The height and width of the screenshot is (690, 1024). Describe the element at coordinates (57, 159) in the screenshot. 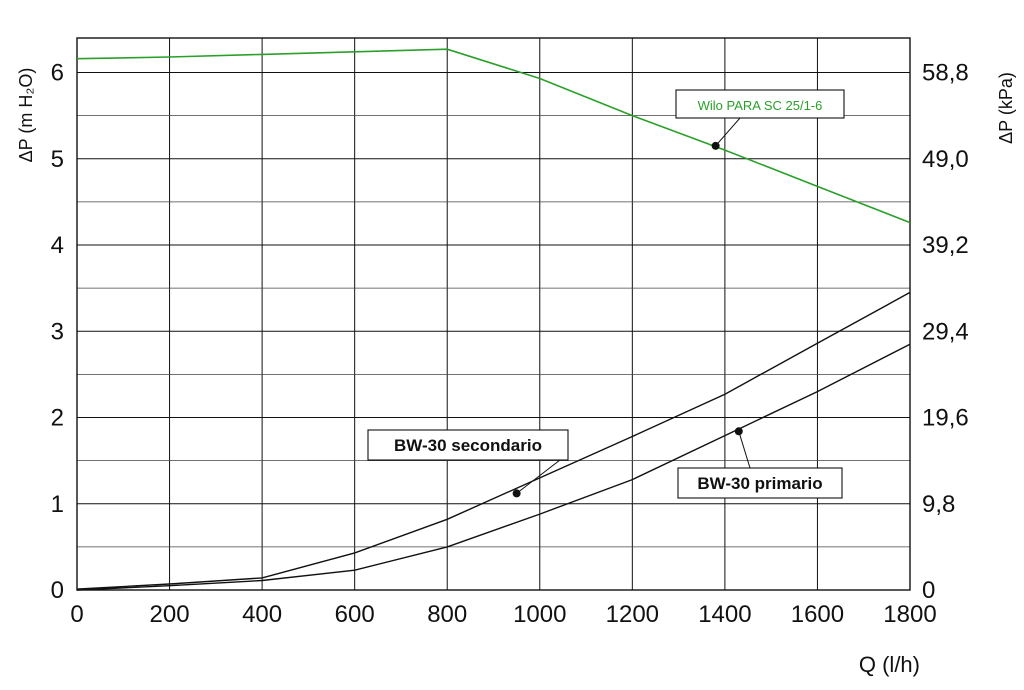

I see `y-tick-label-left: 5` at that location.